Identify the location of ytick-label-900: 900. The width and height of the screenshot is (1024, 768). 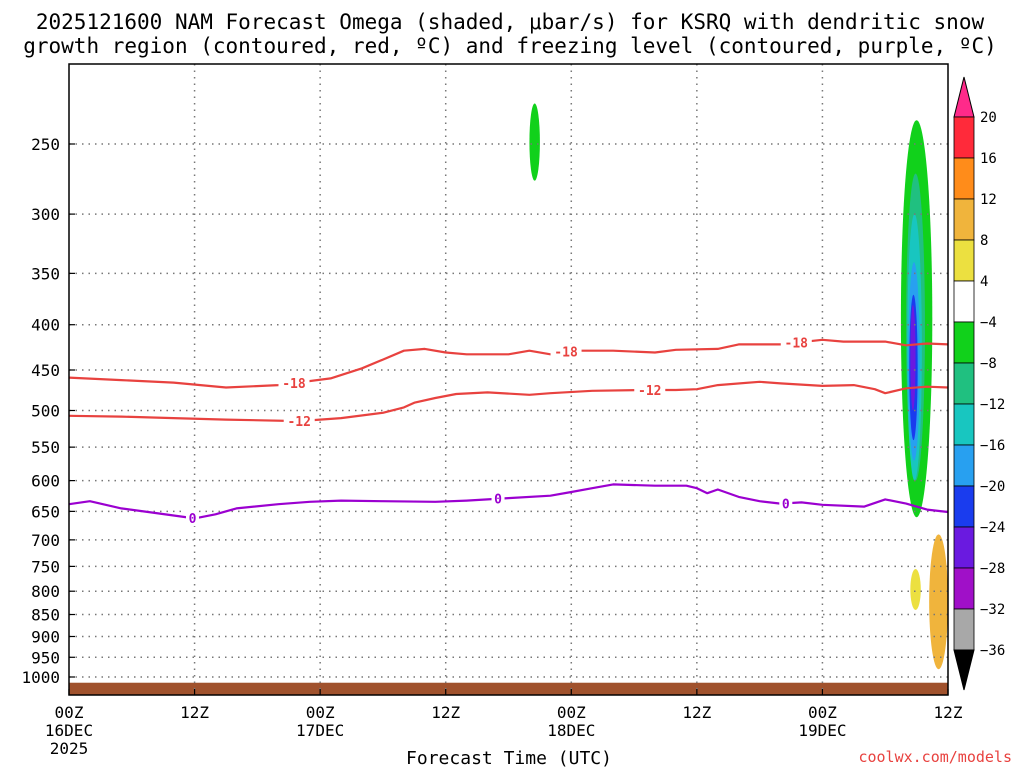
(45, 636).